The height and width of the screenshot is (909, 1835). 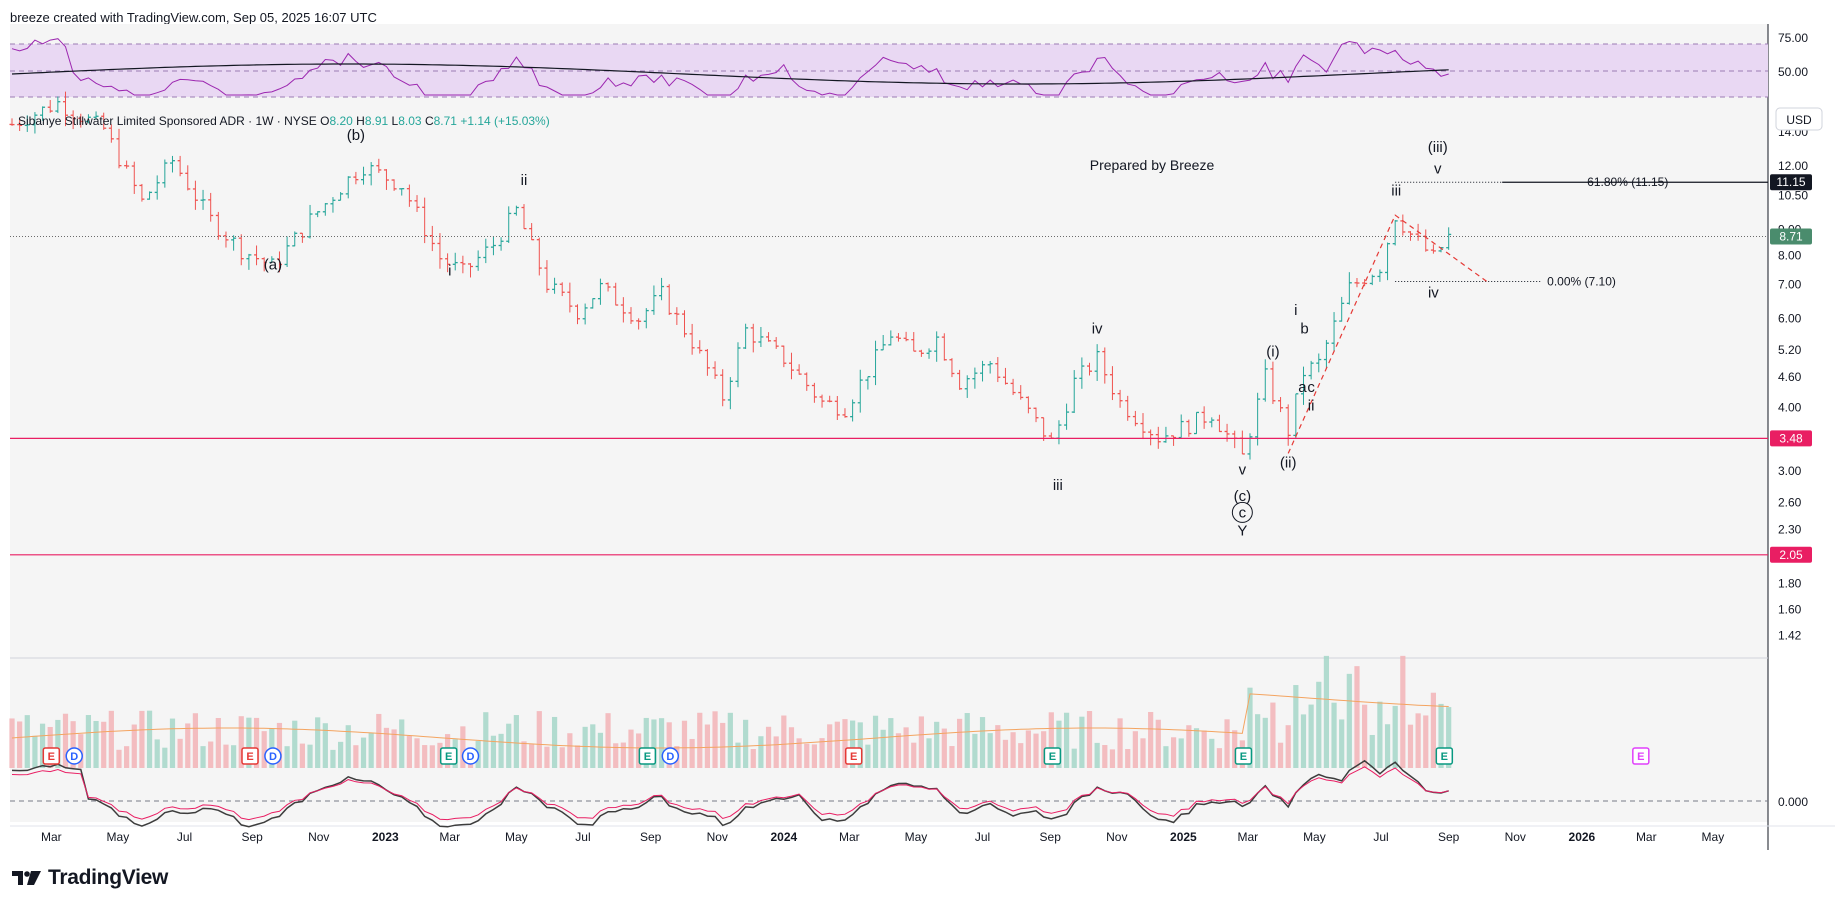 I want to click on oscillator-signal-line, so click(x=730, y=793).